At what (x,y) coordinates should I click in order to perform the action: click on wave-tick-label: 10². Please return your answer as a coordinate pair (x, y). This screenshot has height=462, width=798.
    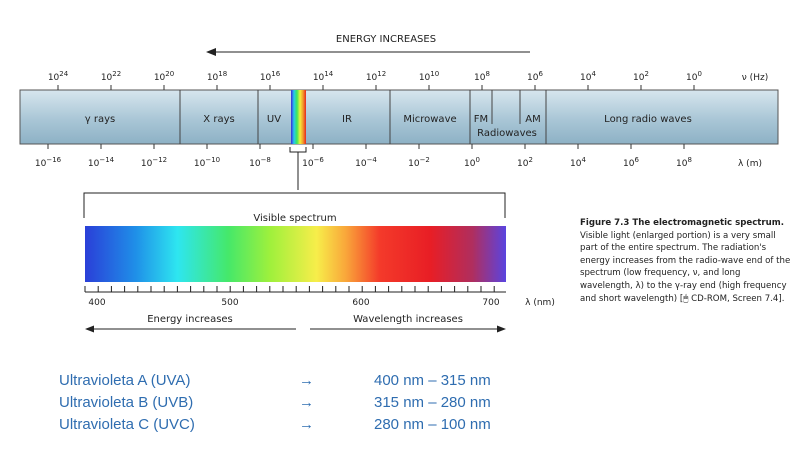
    Looking at the image, I should click on (525, 162).